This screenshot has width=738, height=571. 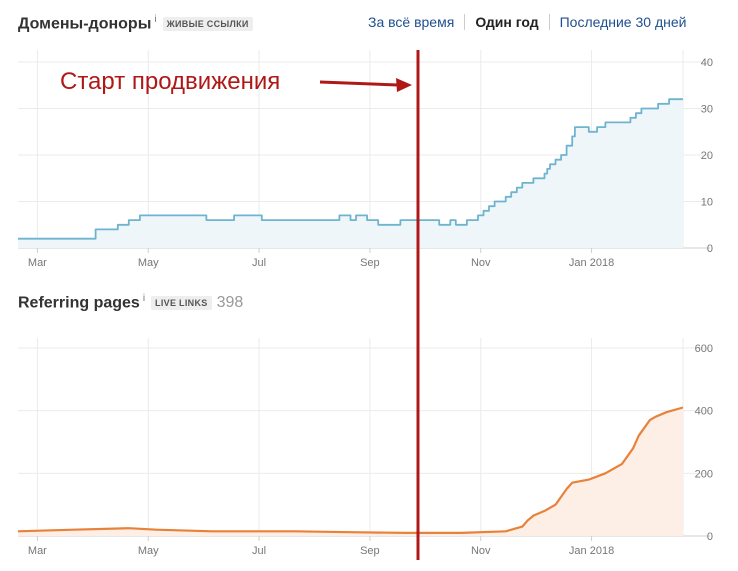 I want to click on arrow-head-icon, so click(x=404, y=85).